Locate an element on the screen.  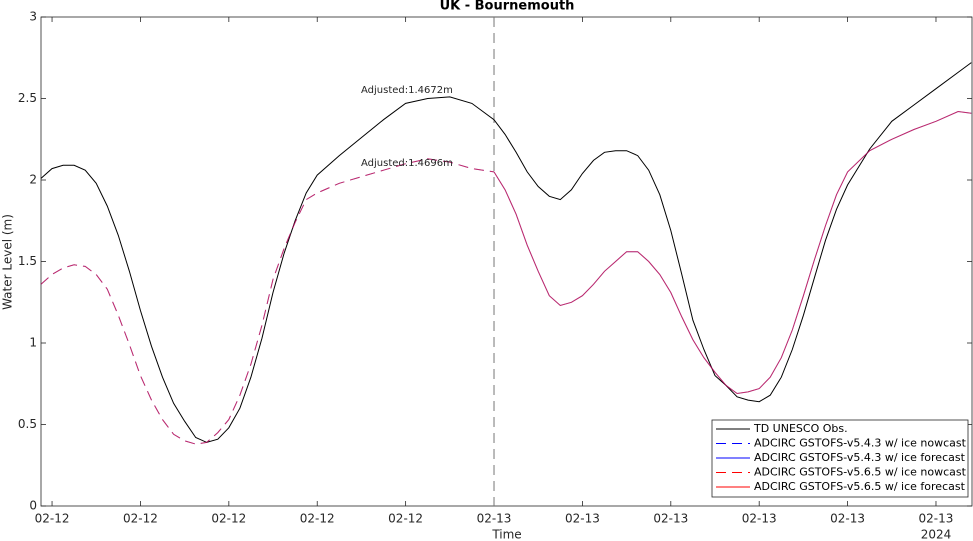
legend-label: ADCIRC GSTOFS-v5.6.5 w/ ice nowcast is located at coordinates (860, 472).